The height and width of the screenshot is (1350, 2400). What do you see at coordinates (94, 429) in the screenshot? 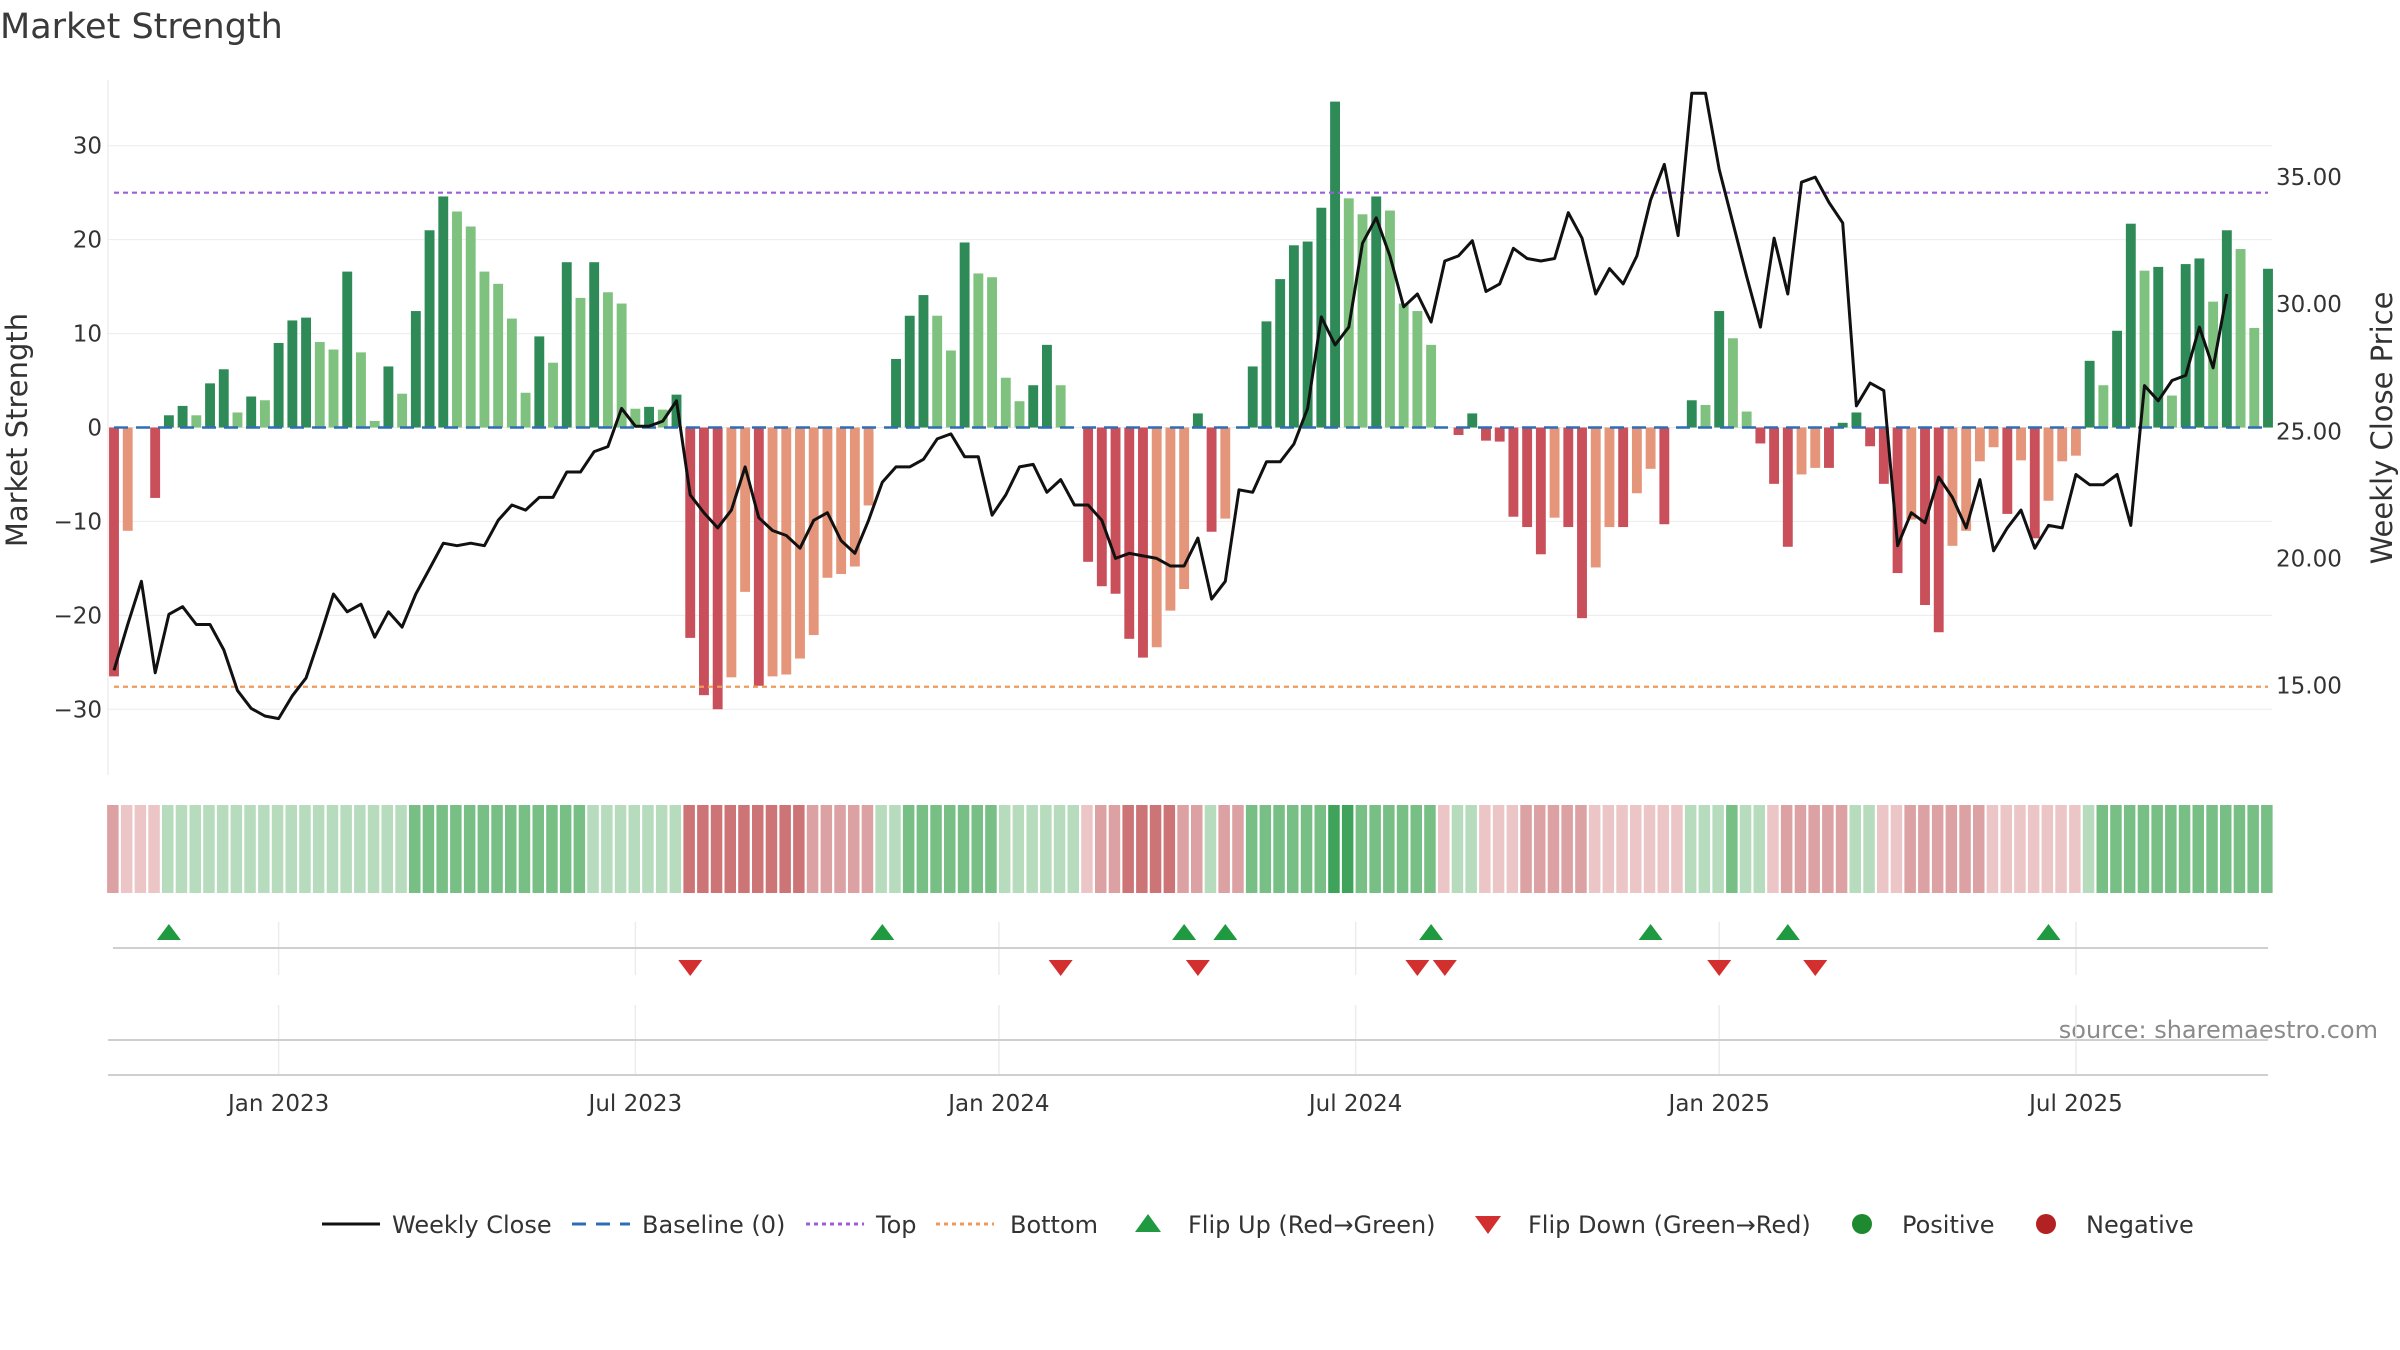
I see `left-tick-label: 0` at bounding box center [94, 429].